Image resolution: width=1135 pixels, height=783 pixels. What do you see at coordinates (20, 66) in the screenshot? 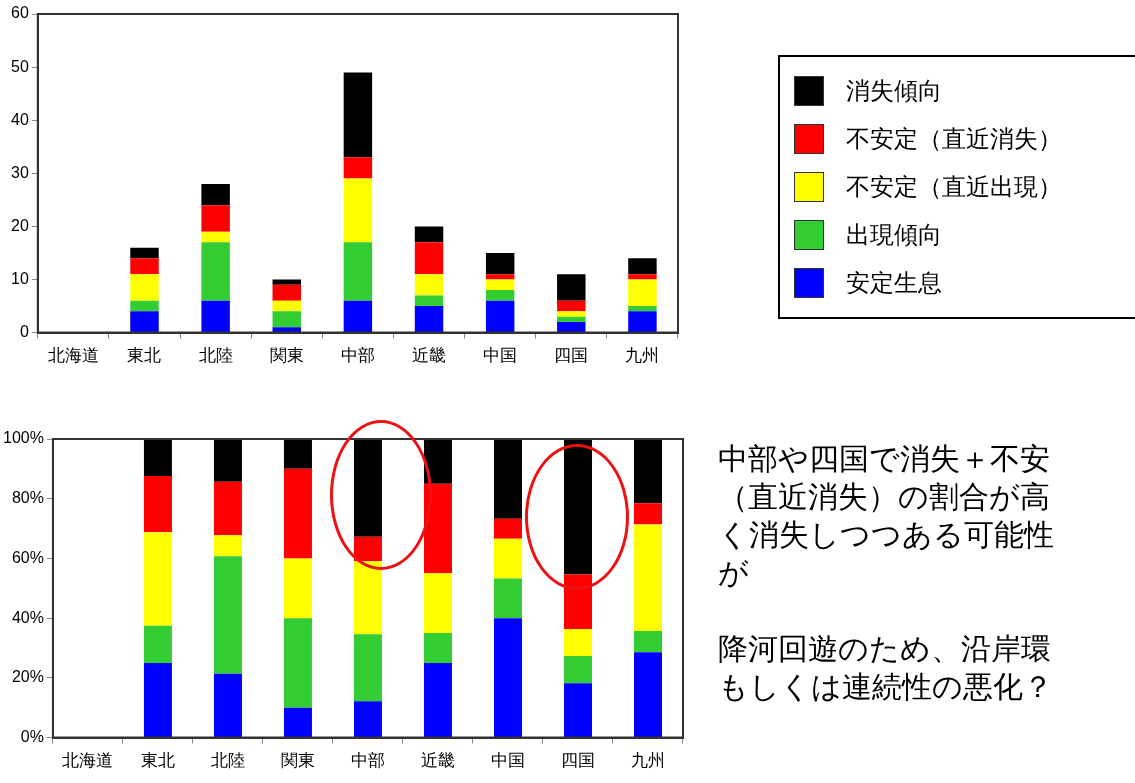
I see `y-tick-label: 50` at bounding box center [20, 66].